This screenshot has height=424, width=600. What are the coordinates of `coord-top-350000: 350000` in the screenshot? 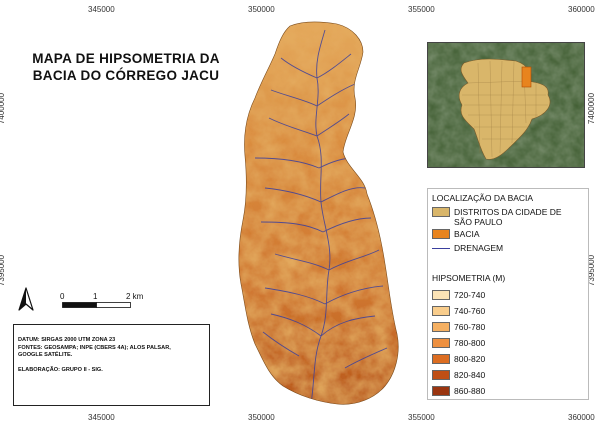 It's located at (261, 9).